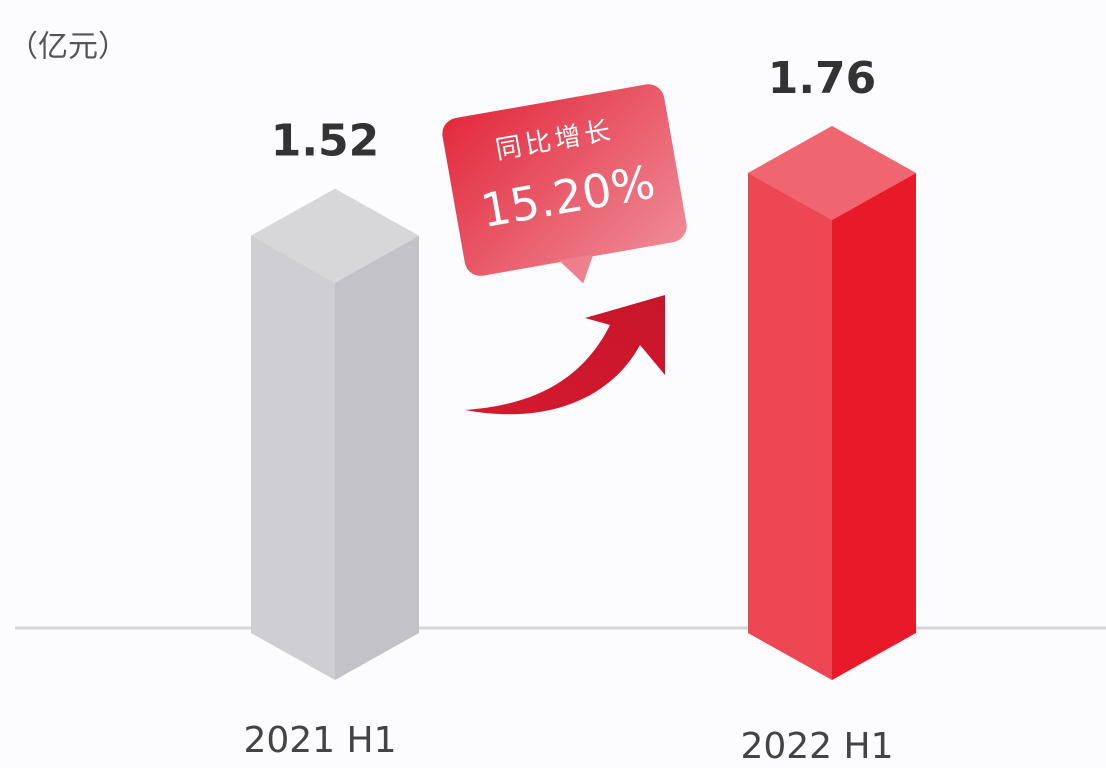 The height and width of the screenshot is (768, 1106). What do you see at coordinates (822, 78) in the screenshot?
I see `value-label: 1.76` at bounding box center [822, 78].